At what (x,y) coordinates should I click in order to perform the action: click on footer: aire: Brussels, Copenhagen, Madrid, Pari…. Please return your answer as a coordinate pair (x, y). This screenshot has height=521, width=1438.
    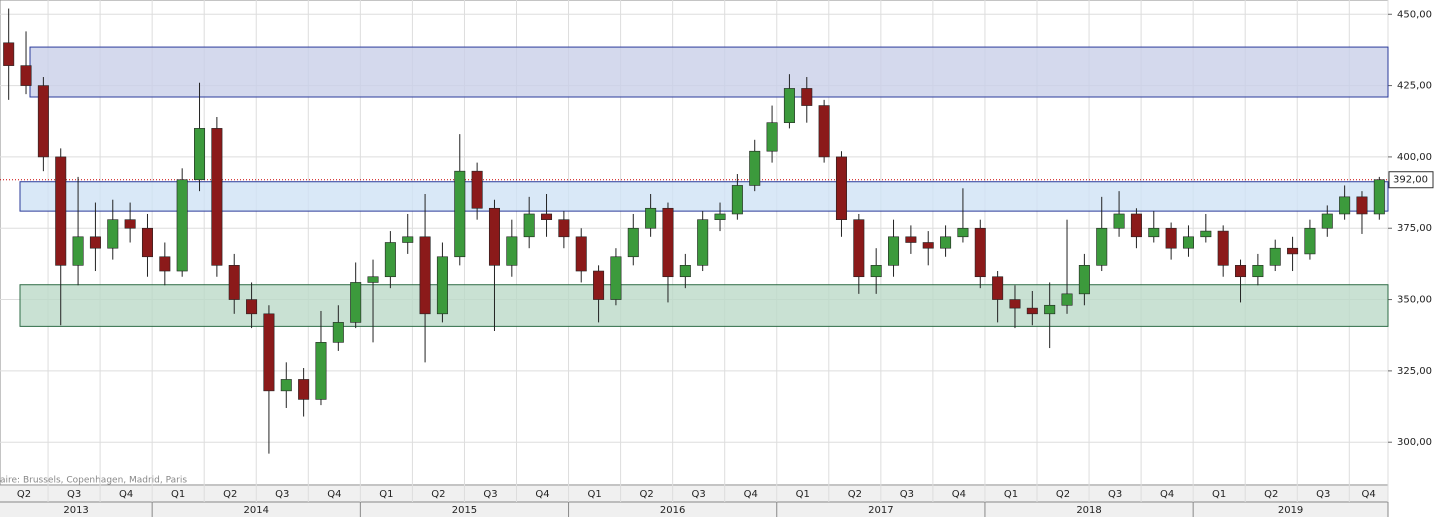
    Looking at the image, I should click on (93, 481).